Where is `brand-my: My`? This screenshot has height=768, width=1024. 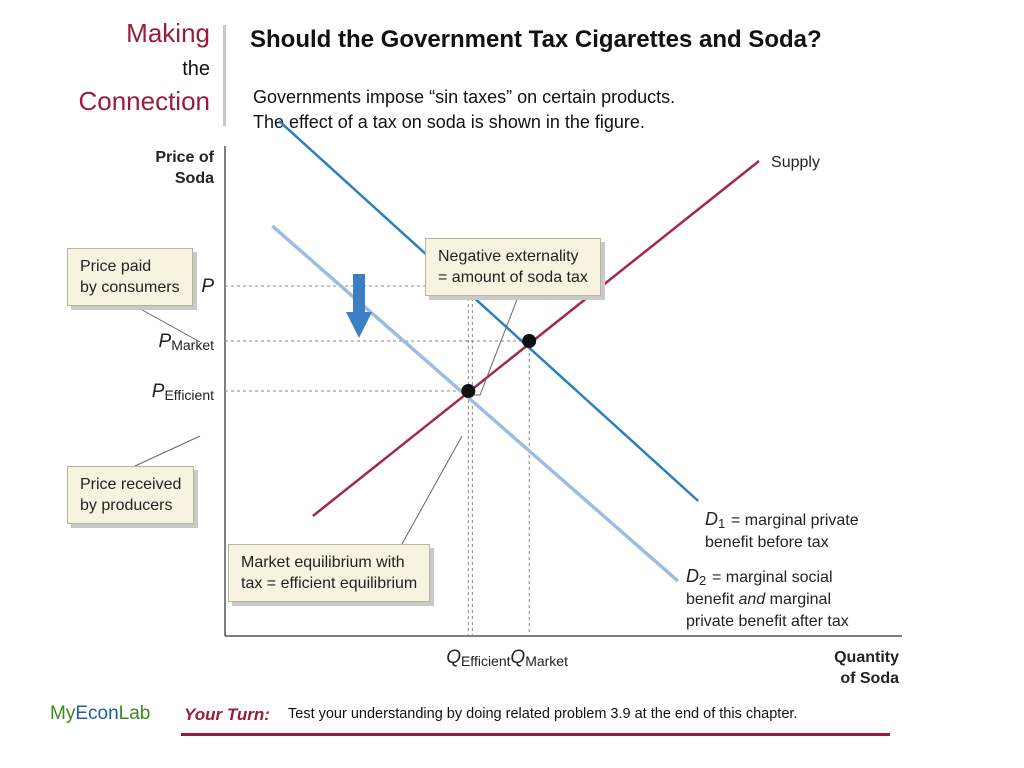
brand-my: My is located at coordinates (63, 713).